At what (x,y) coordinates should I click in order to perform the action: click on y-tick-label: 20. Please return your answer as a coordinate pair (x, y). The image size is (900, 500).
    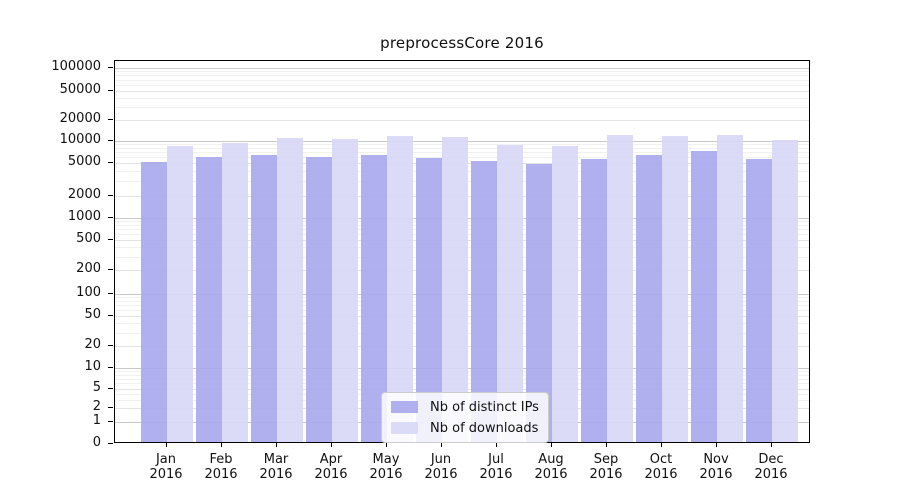
    Looking at the image, I should click on (92, 344).